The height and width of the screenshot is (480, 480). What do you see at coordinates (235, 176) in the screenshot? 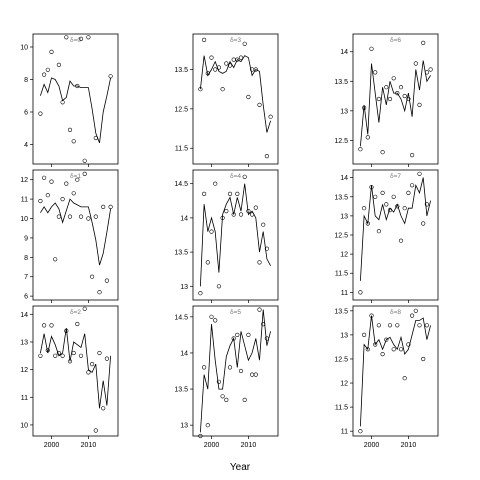
I see `panel-title: δ=4` at bounding box center [235, 176].